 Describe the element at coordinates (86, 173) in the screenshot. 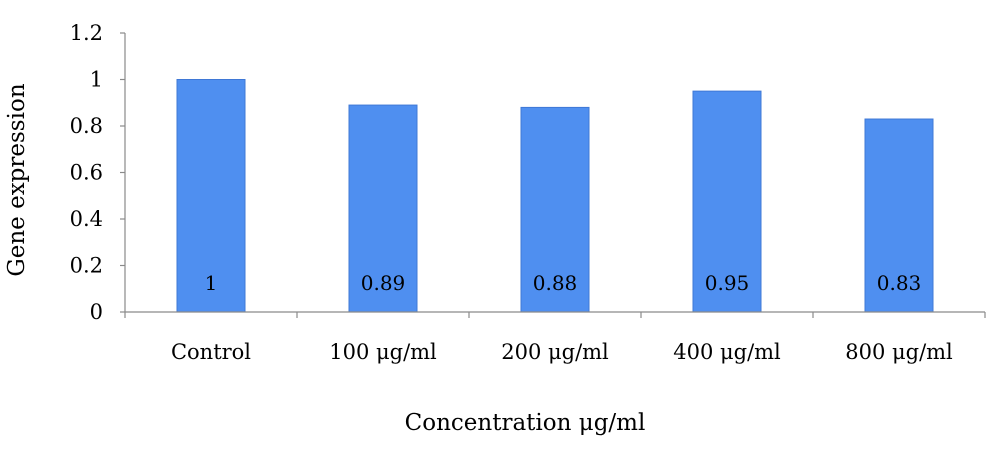

I see `y-tick-label: 0.6` at that location.